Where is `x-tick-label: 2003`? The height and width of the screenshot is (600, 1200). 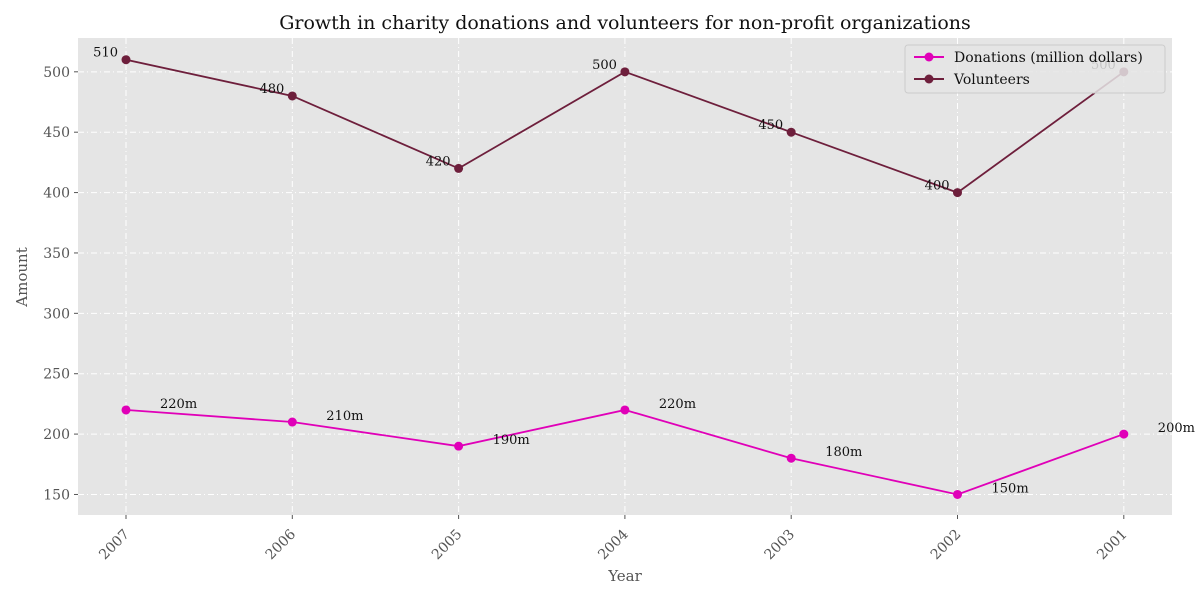 x-tick-label: 2003 is located at coordinates (780, 545).